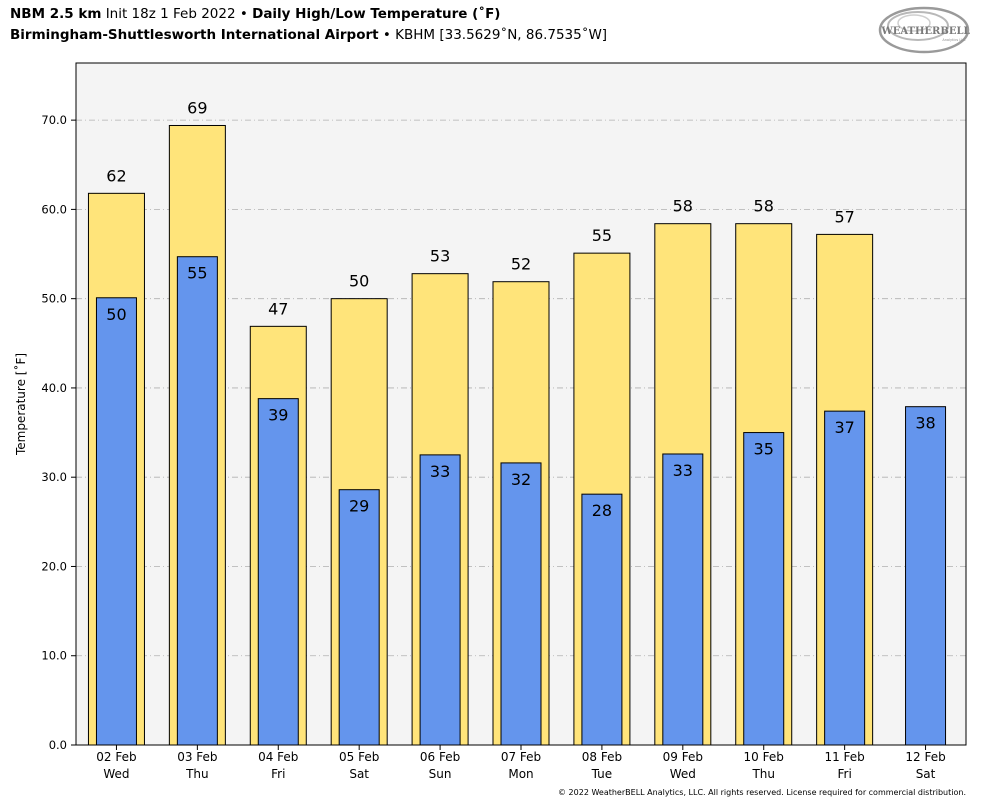 The height and width of the screenshot is (808, 984). What do you see at coordinates (54, 209) in the screenshot?
I see `y-tick-label: 60.0` at bounding box center [54, 209].